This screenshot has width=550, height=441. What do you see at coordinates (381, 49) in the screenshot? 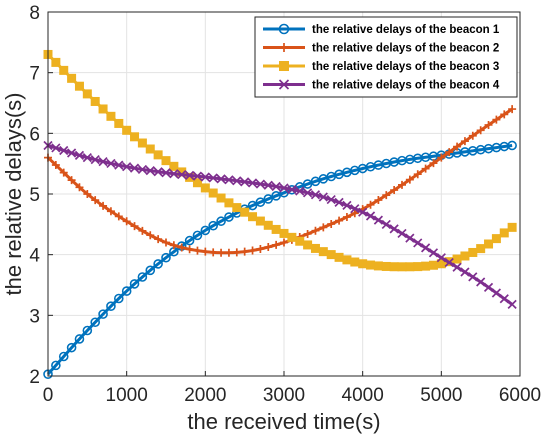
I see `legend-item: the relative delays of the beacon 2` at bounding box center [381, 49].